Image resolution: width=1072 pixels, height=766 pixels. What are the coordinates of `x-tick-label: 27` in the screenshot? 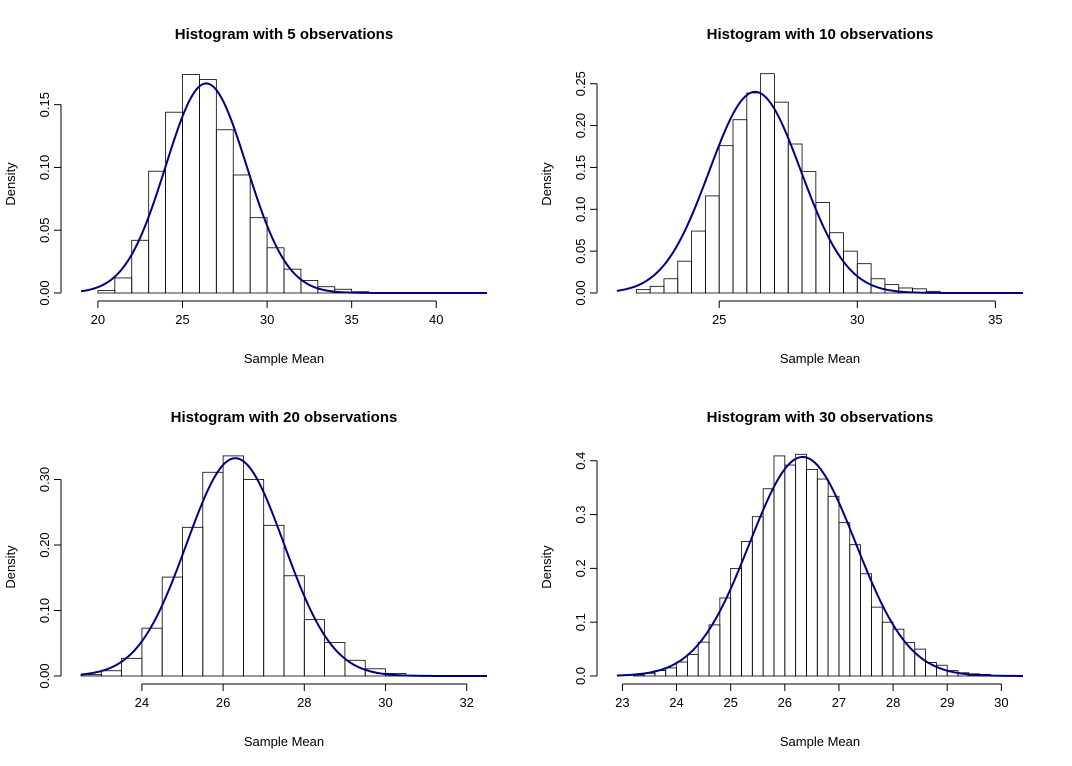 It's located at (839, 702).